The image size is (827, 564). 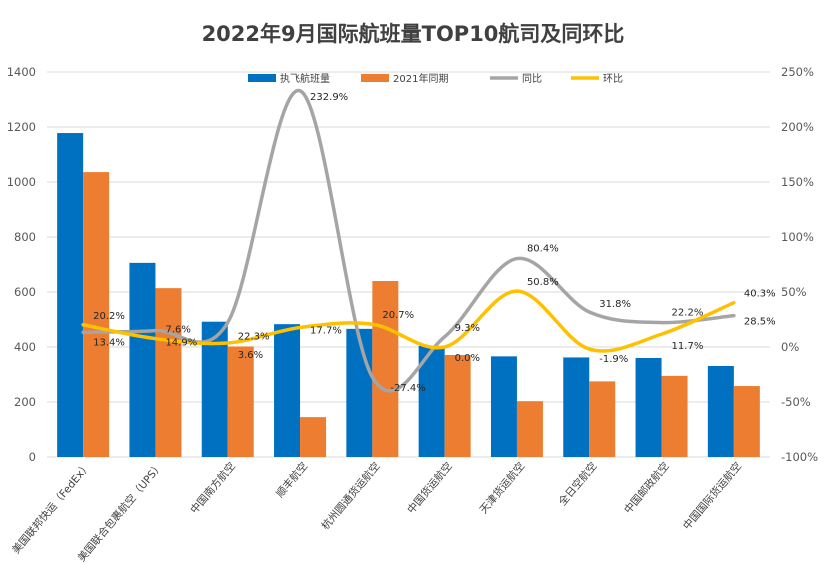 I want to click on mom-line, so click(x=408, y=321).